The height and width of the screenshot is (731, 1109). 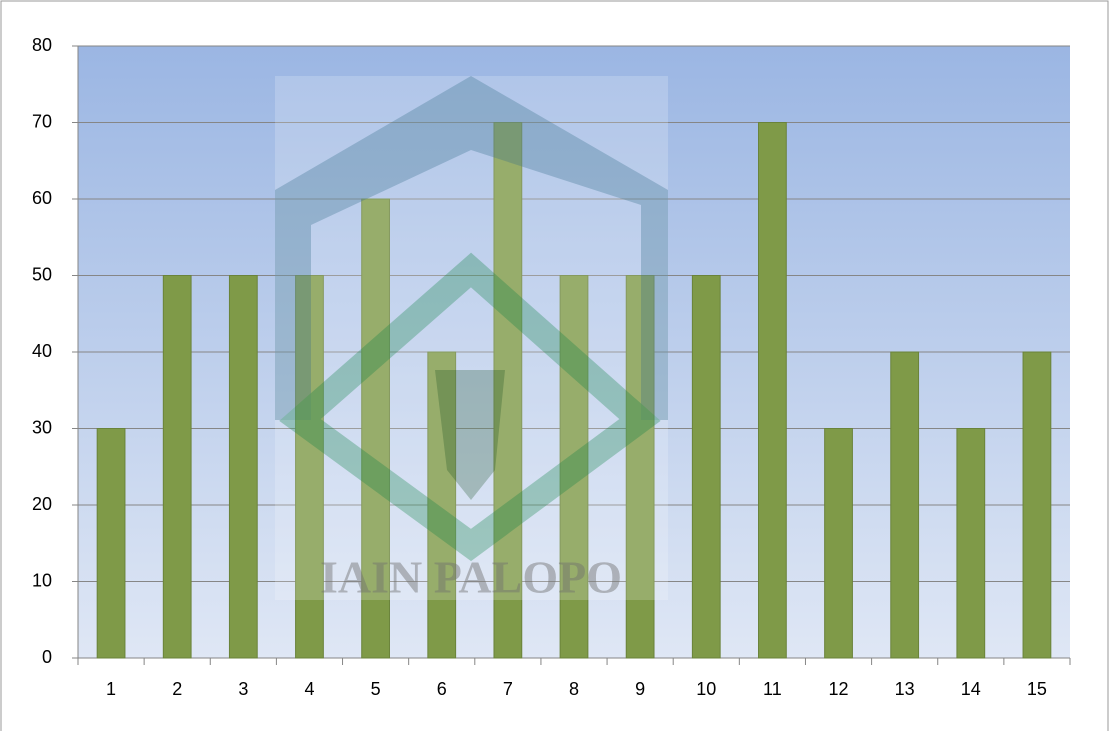 I want to click on x-tick-label: 9, so click(x=640, y=689).